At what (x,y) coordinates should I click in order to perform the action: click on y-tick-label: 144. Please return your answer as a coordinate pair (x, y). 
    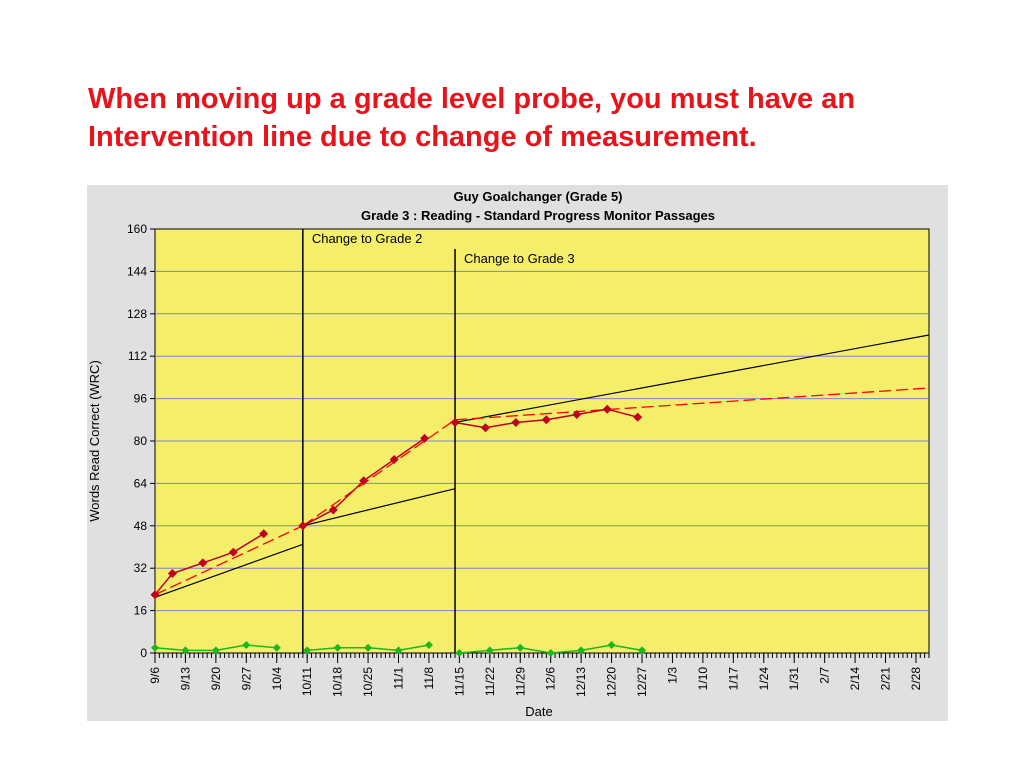
    Looking at the image, I should click on (137, 271).